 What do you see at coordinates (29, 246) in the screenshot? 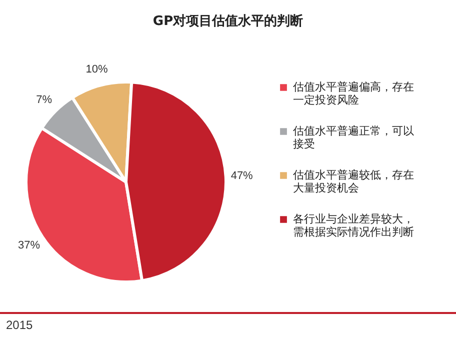
I see `data-label: 37%` at bounding box center [29, 246].